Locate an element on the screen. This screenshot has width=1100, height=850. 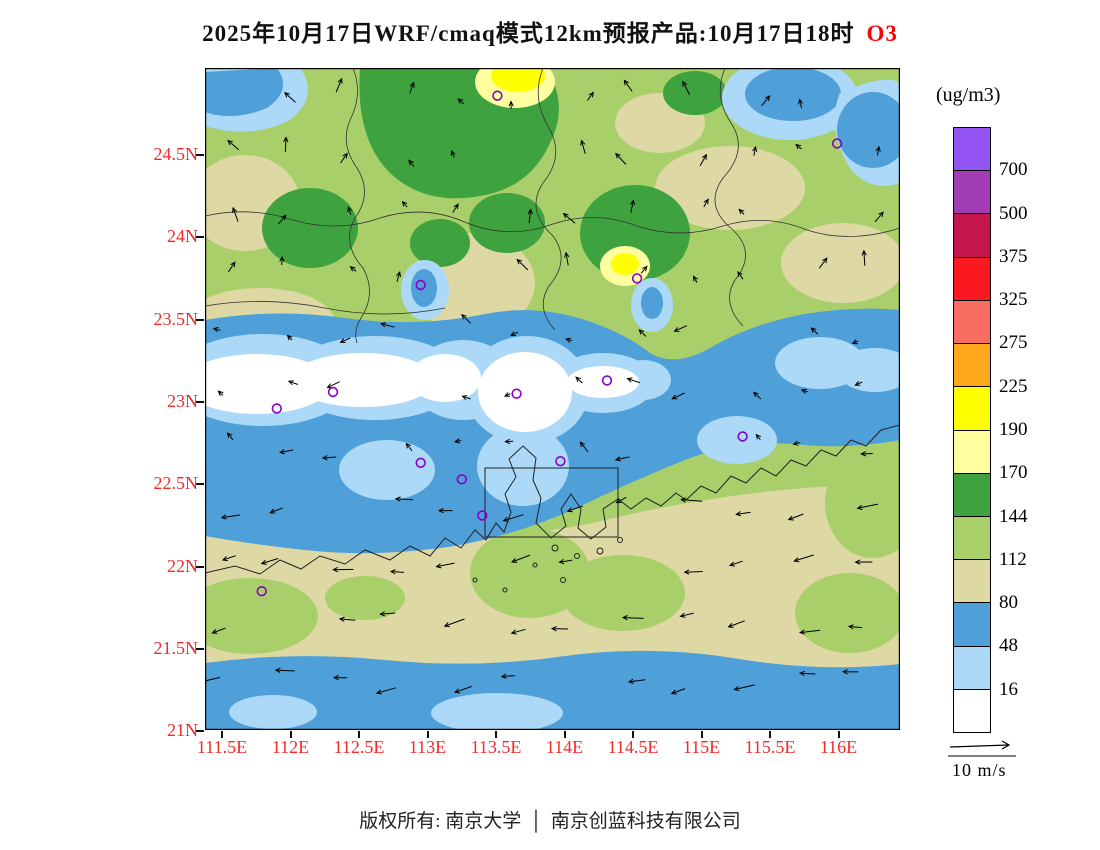
lat-tick-label: 21N is located at coordinates (182, 730).